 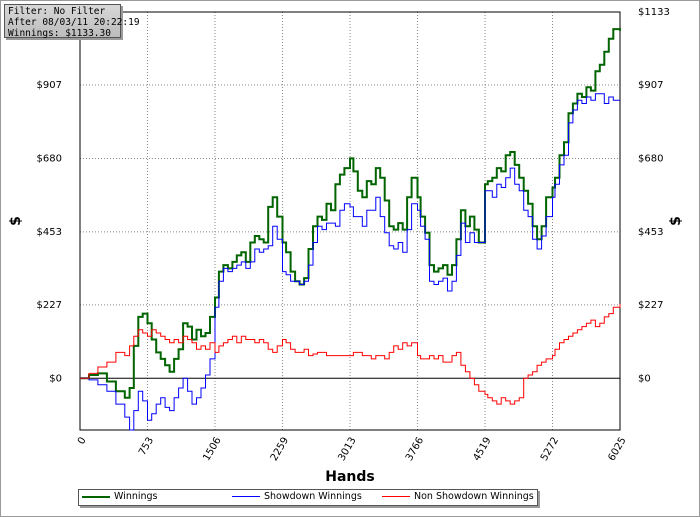 What do you see at coordinates (96, 496) in the screenshot?
I see `legend-swatch-winnings` at bounding box center [96, 496].